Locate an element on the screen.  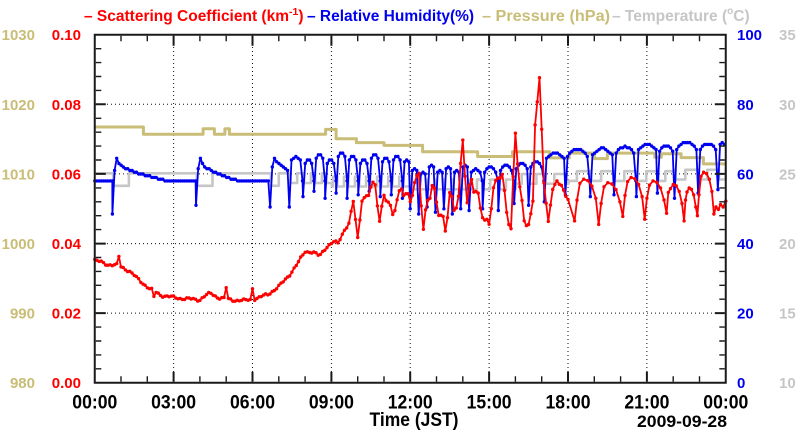
svg-text: 09:00 is located at coordinates (331, 403).